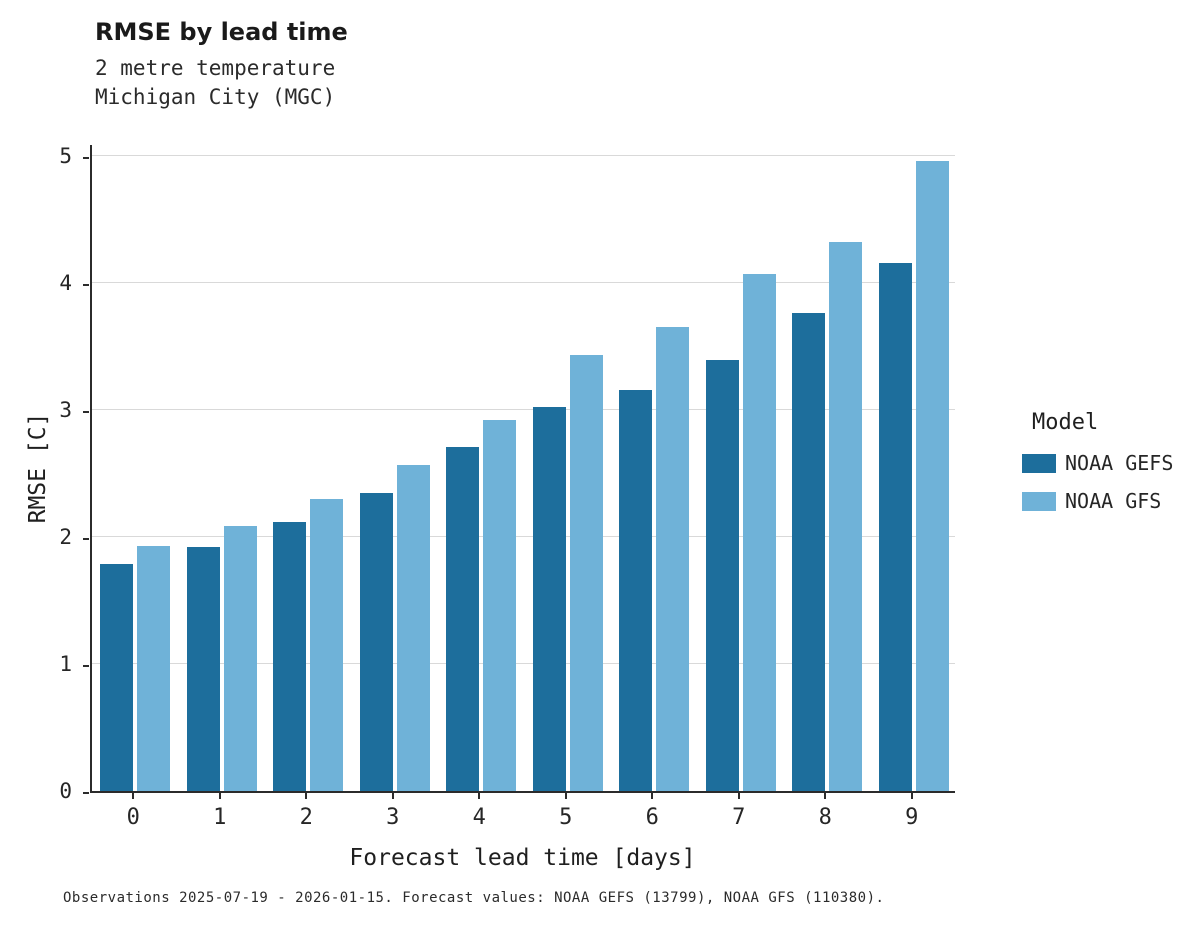 The image size is (1195, 928). Describe the element at coordinates (65, 791) in the screenshot. I see `y-tick-label-0: 0` at that location.